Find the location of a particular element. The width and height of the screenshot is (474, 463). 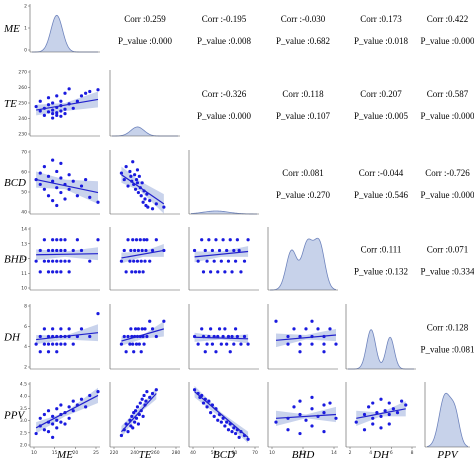

y-tick-label: 3.5 is located at coordinates (23, 409).